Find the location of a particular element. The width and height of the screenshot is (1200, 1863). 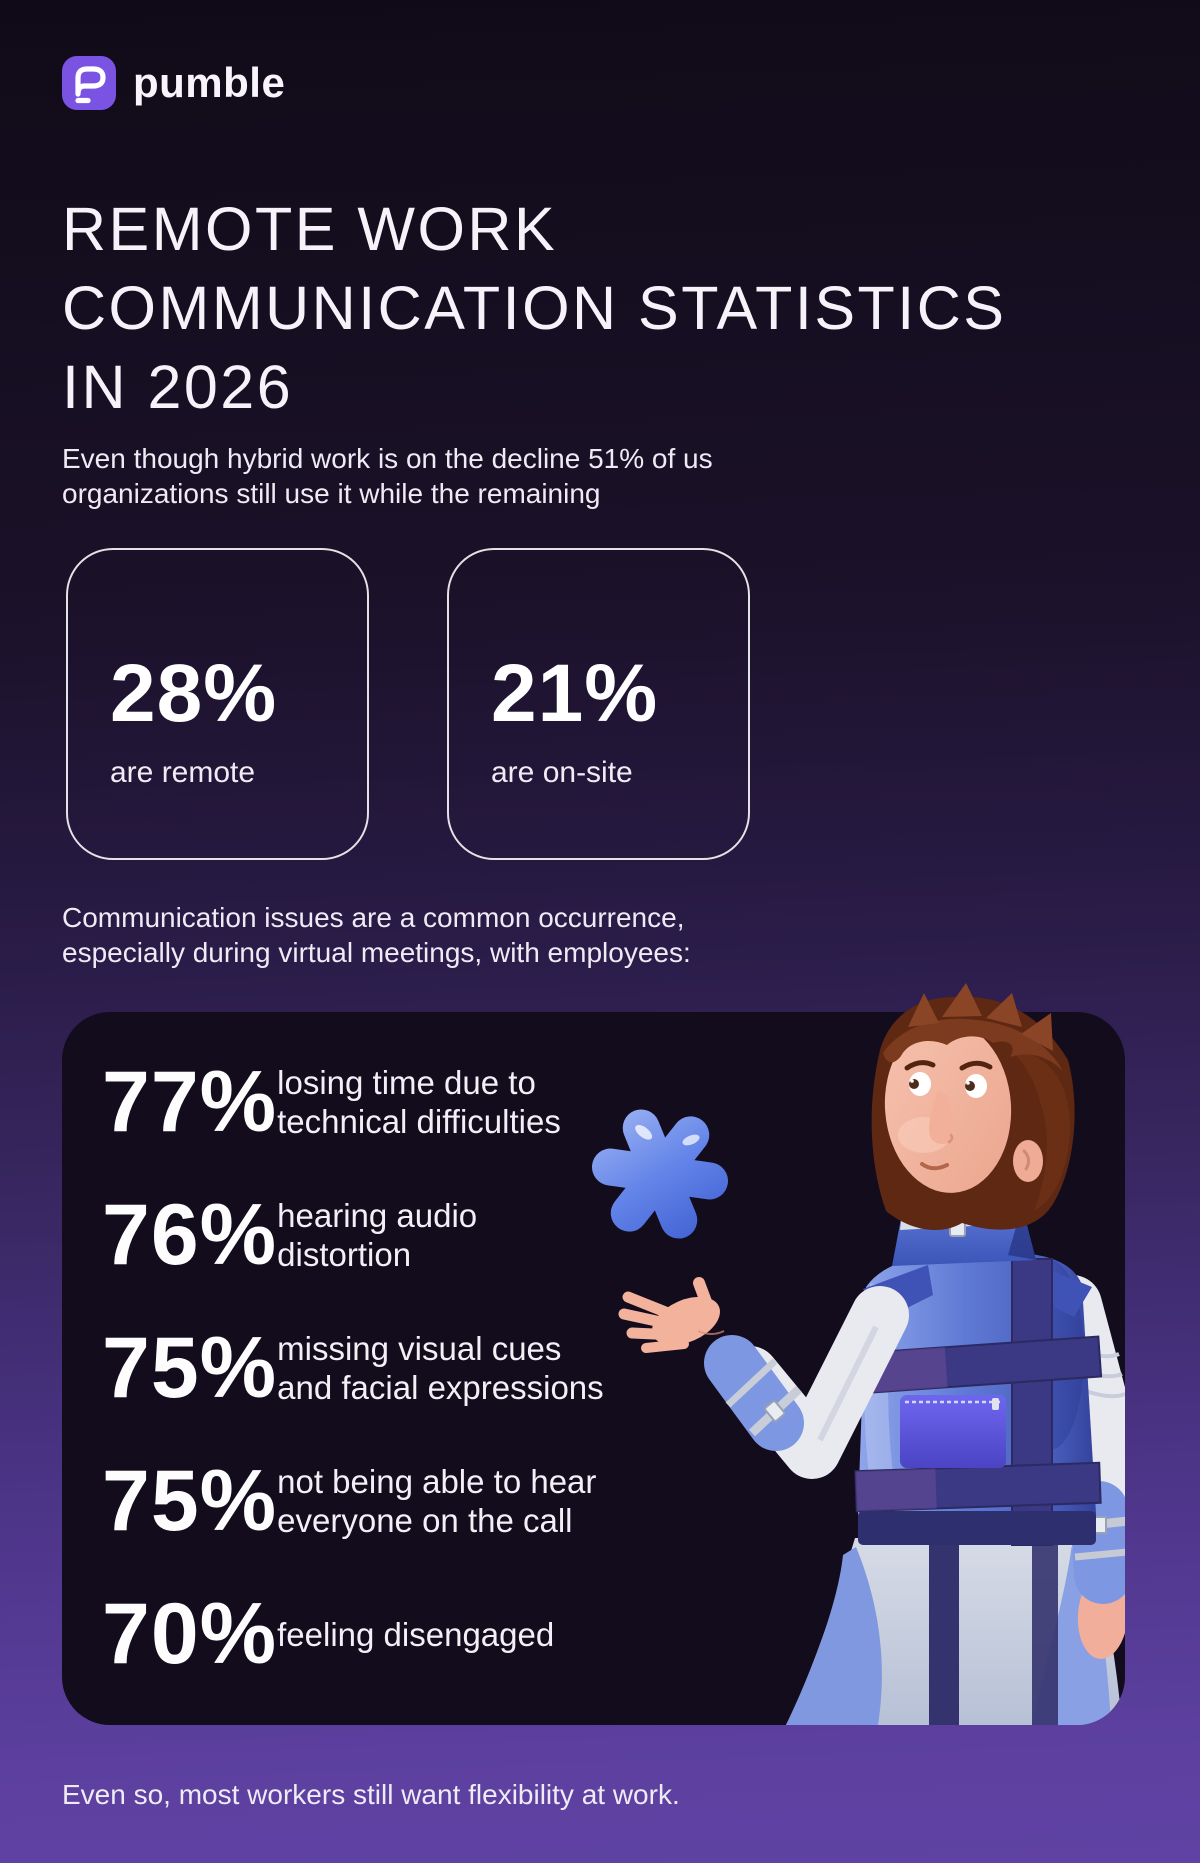

pumble-logo-icon is located at coordinates (89, 83).